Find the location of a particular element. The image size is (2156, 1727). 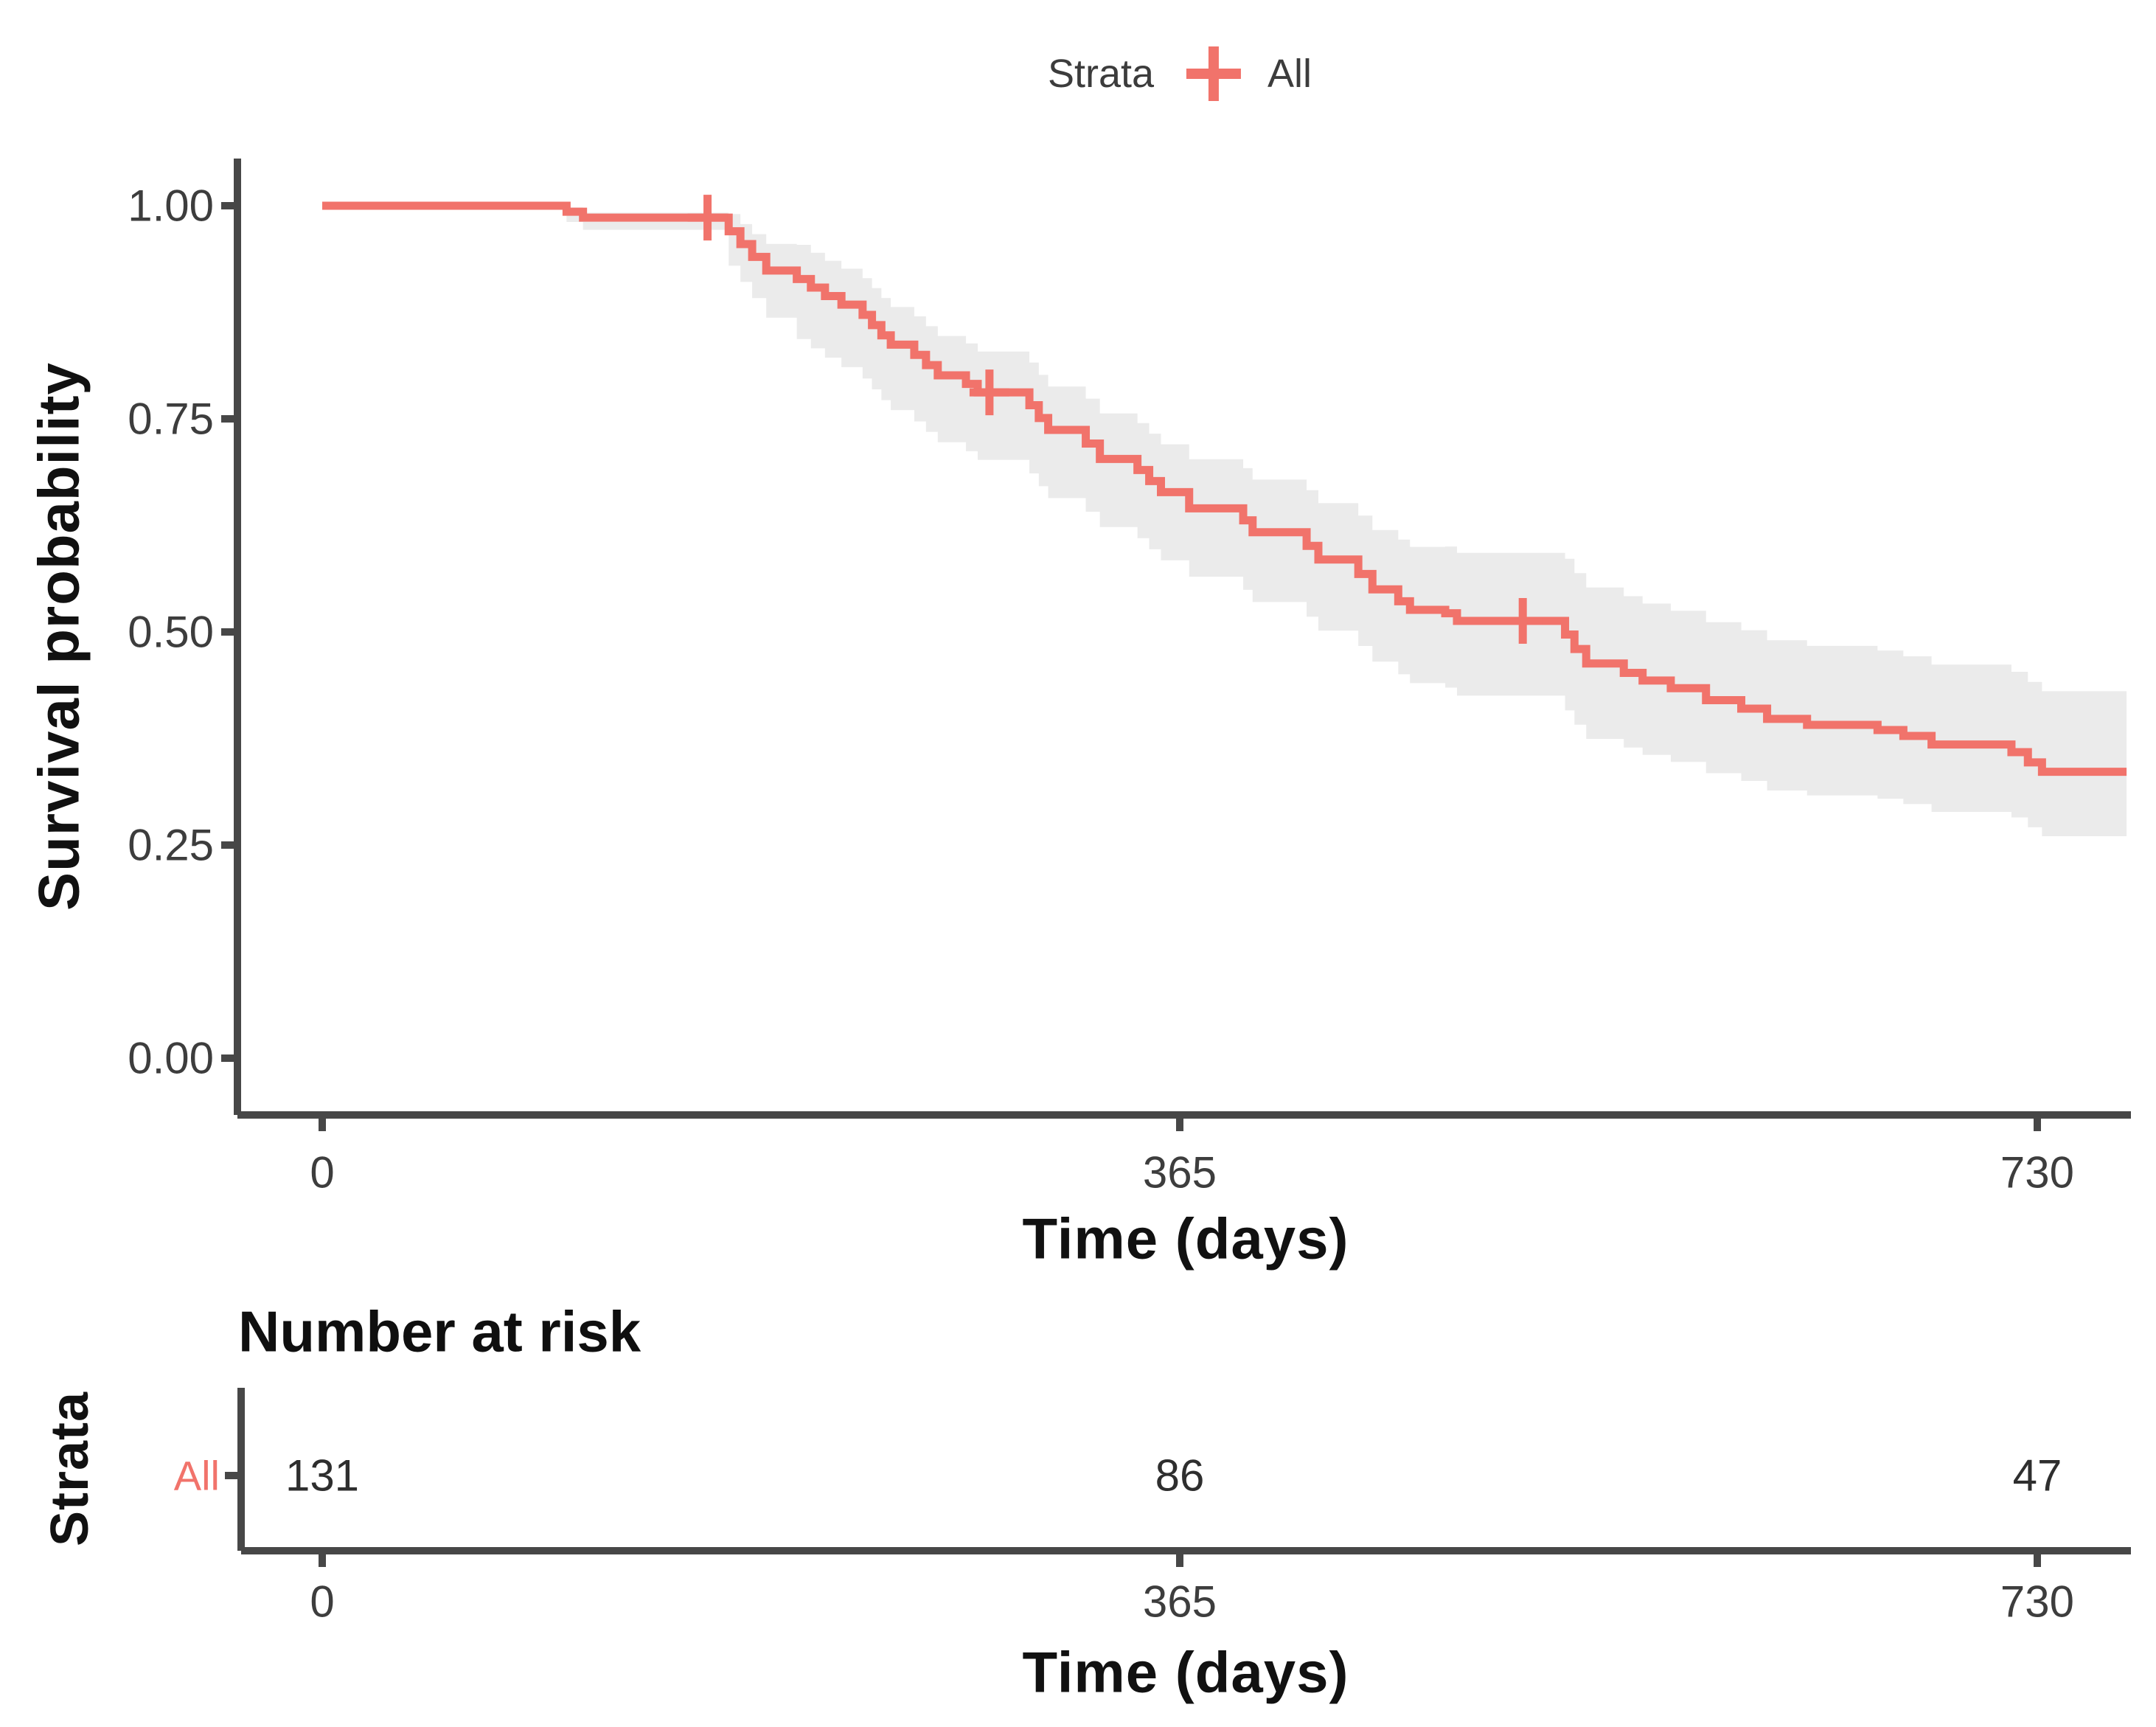

y-tick-label-0.25: 0.25 is located at coordinates (171, 845).